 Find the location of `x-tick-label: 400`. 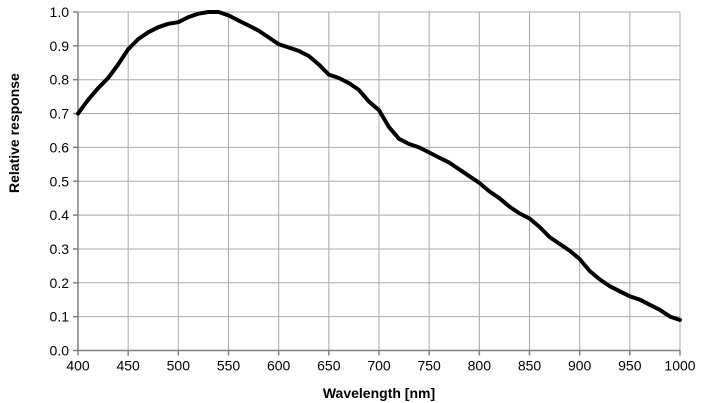

x-tick-label: 400 is located at coordinates (78, 366).